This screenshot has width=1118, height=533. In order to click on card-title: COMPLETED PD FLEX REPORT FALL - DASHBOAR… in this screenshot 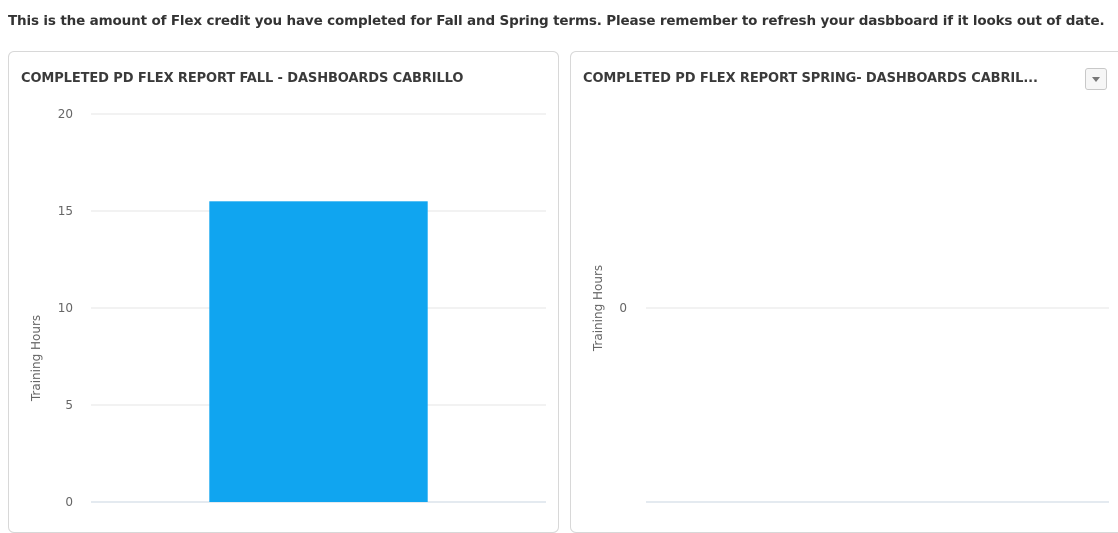, I will do `click(242, 78)`.